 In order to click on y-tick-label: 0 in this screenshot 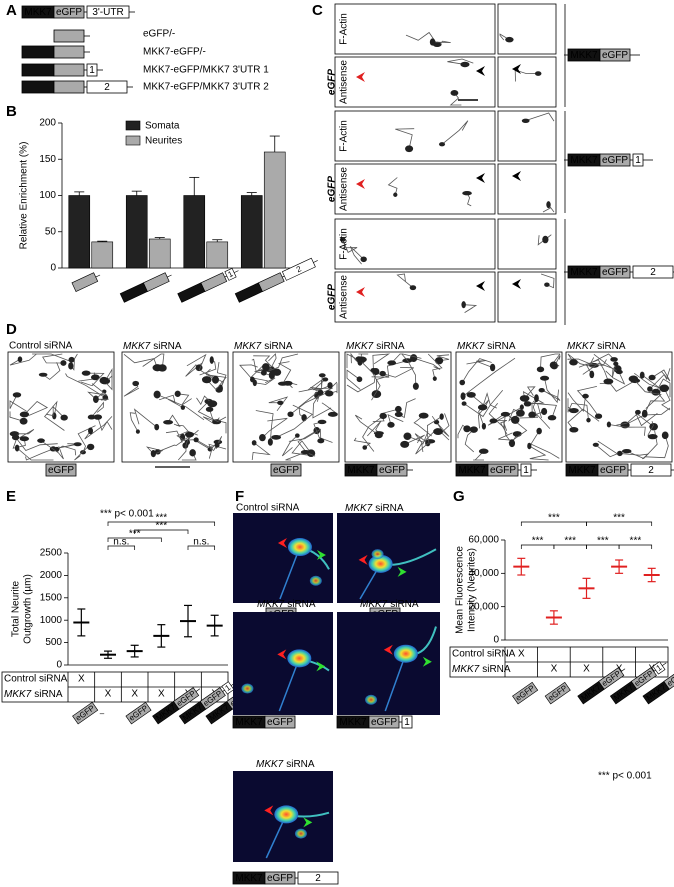, I will do `click(496, 640)`.